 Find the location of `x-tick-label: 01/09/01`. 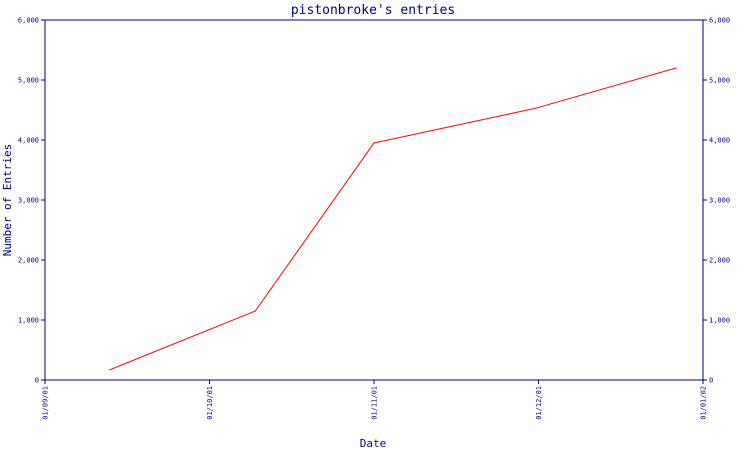

x-tick-label: 01/09/01 is located at coordinates (46, 403).